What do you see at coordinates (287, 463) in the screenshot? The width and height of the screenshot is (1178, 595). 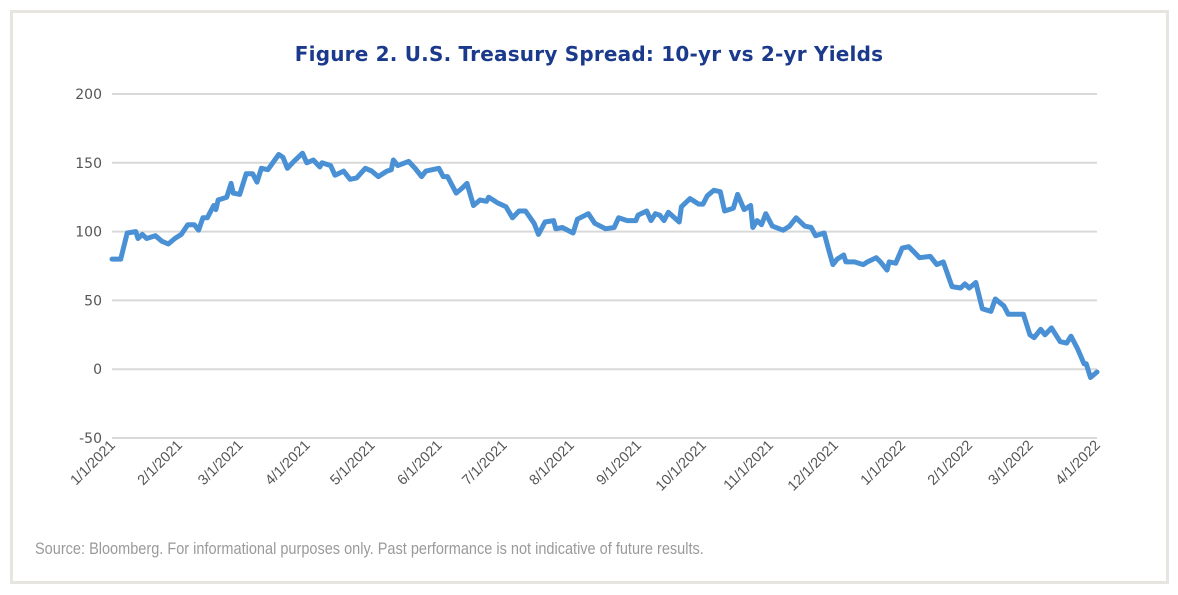 I see `x-tick-label: 4/1/2021` at bounding box center [287, 463].